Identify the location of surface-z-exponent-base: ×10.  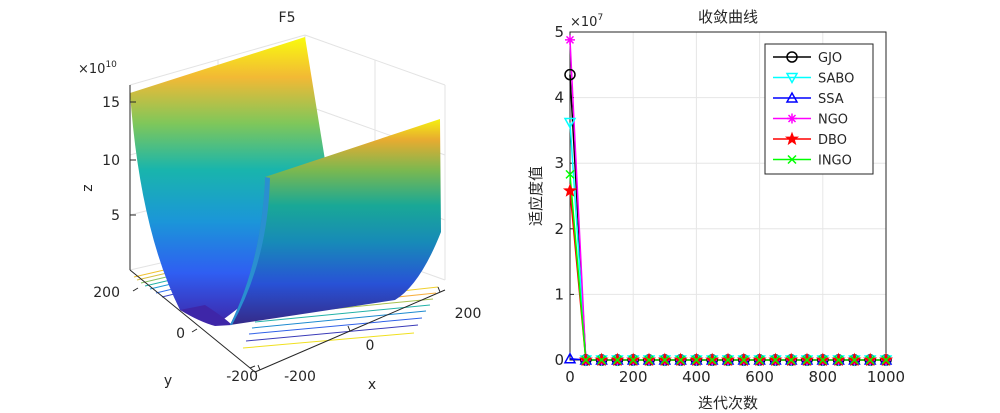
(91, 69).